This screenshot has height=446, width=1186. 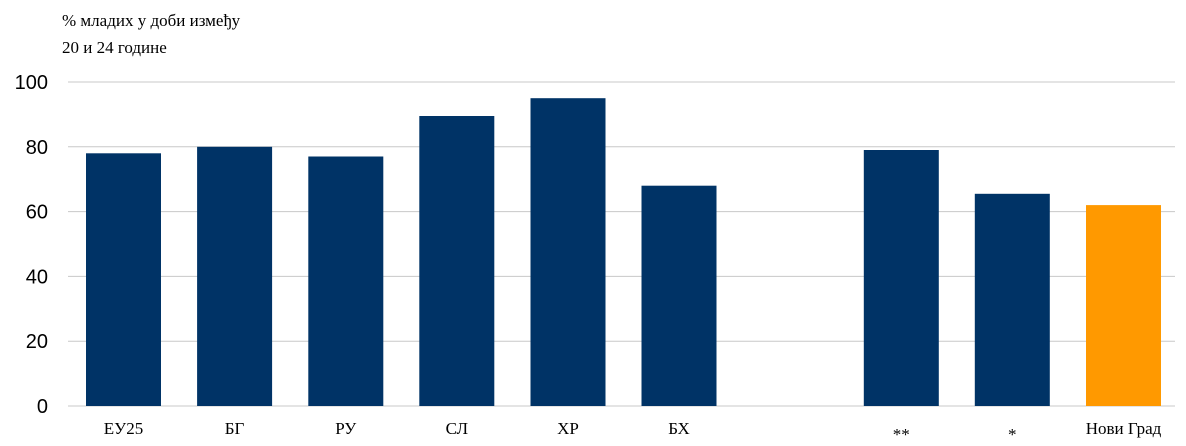 I want to click on y-axis-label: % младих у доби између 20 и 24 године, so click(x=151, y=34).